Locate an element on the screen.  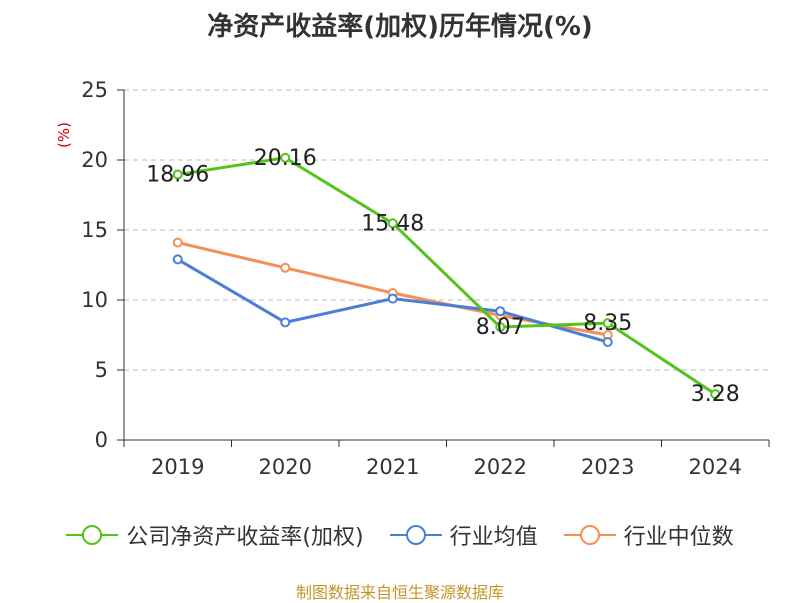
data-label: 15.48 is located at coordinates (392, 223).